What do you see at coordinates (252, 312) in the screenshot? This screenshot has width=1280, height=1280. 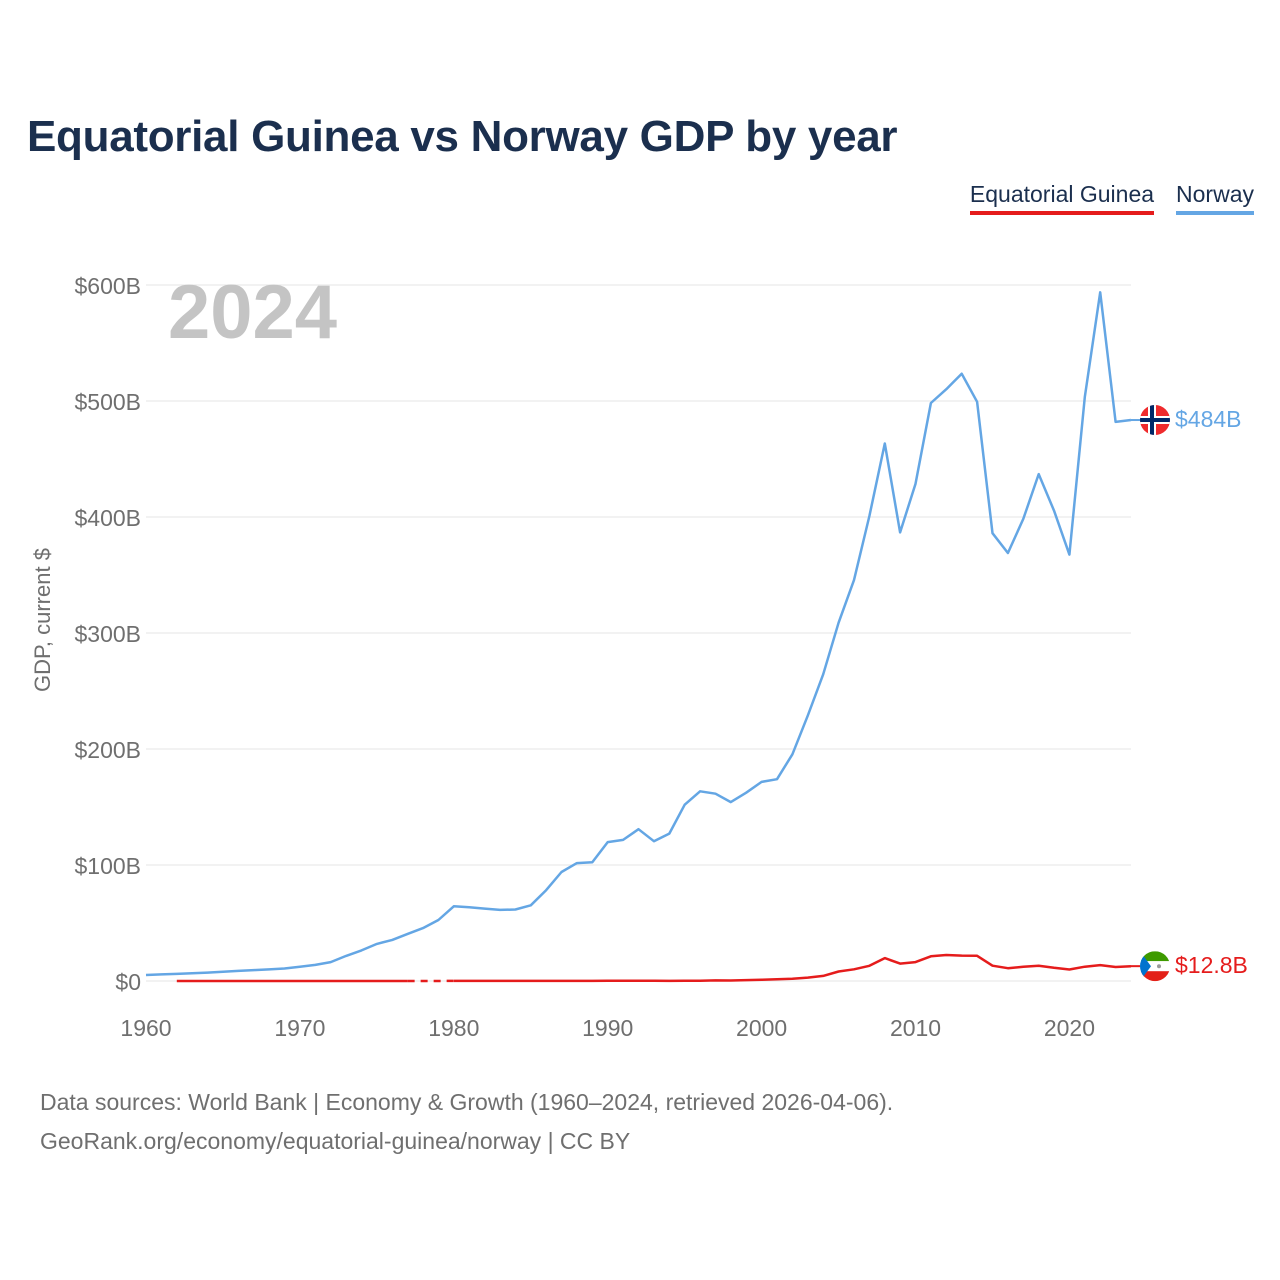 I see `year-watermark: 2024` at bounding box center [252, 312].